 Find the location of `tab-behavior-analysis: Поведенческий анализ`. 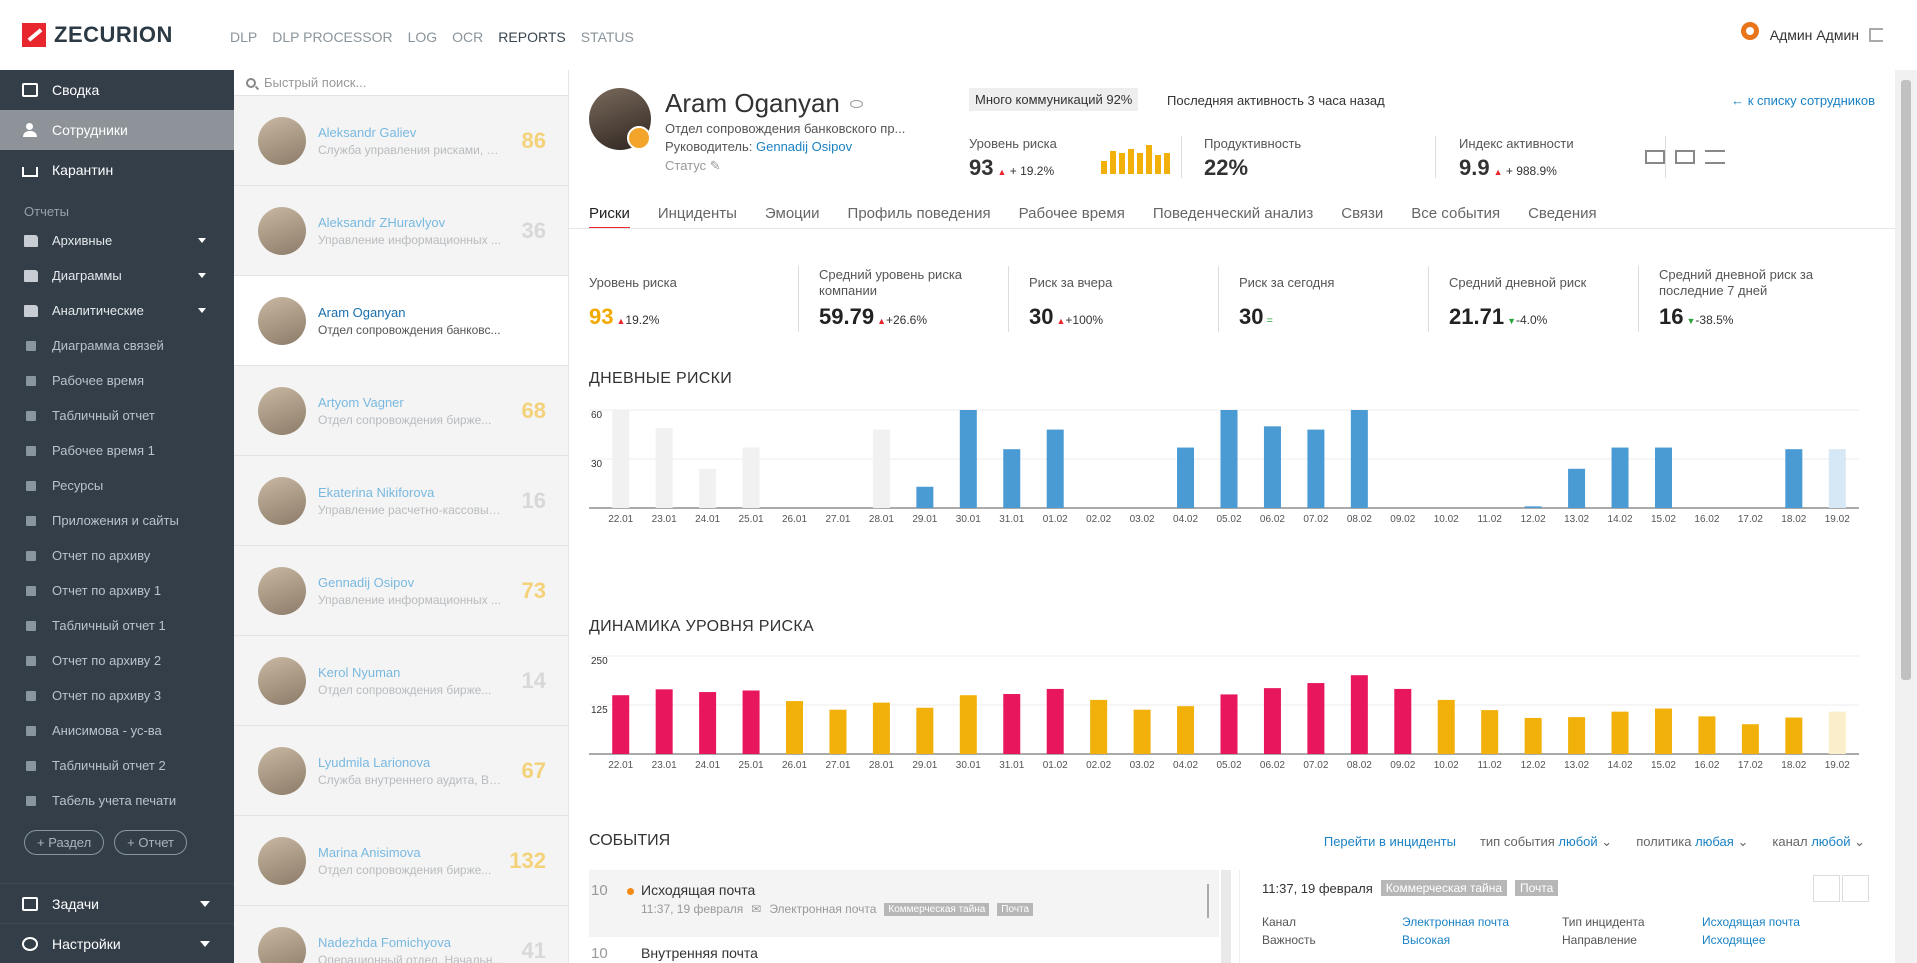

tab-behavior-analysis: Поведенческий анализ is located at coordinates (1233, 213).